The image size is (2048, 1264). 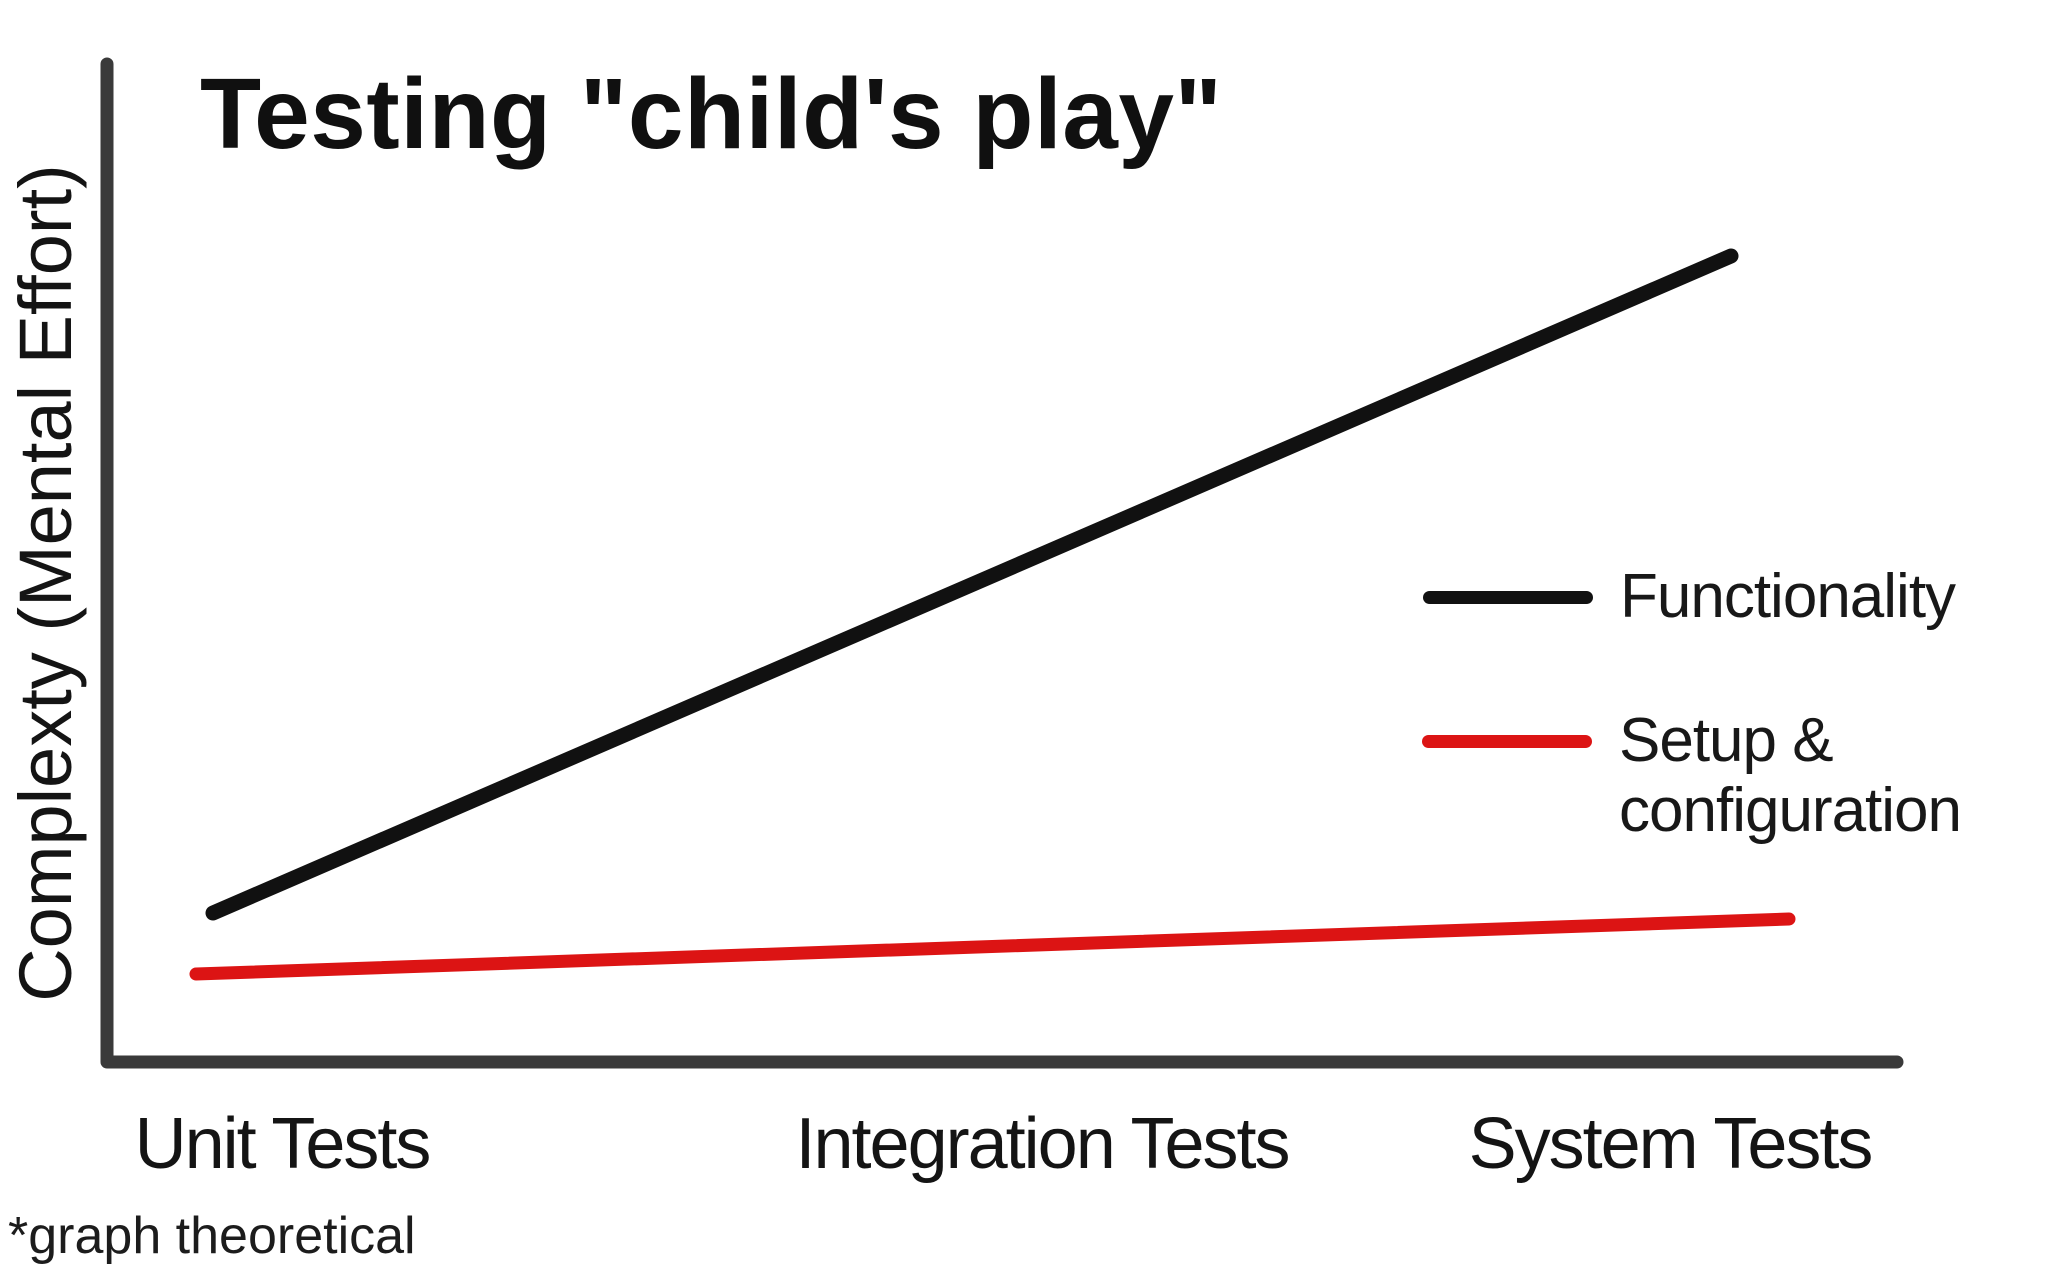 I want to click on y-axis-label: Complexty (Mental Effort), so click(x=45, y=583).